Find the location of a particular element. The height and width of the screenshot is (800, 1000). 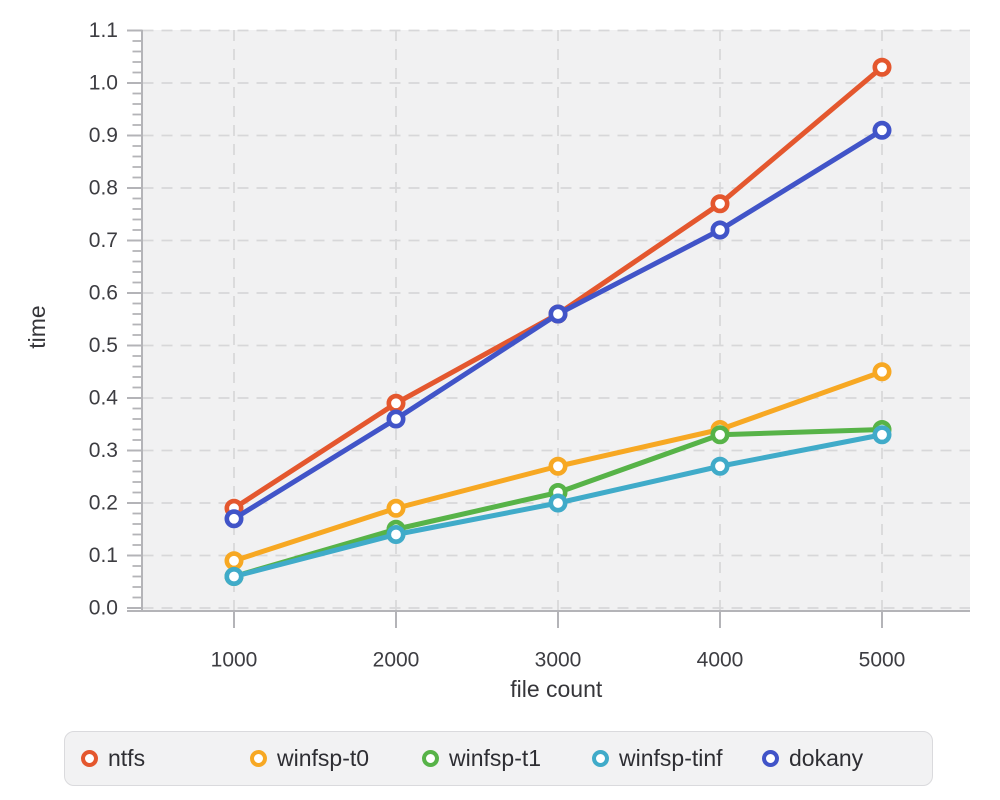

legend-label: winfsp-t0 is located at coordinates (323, 758).